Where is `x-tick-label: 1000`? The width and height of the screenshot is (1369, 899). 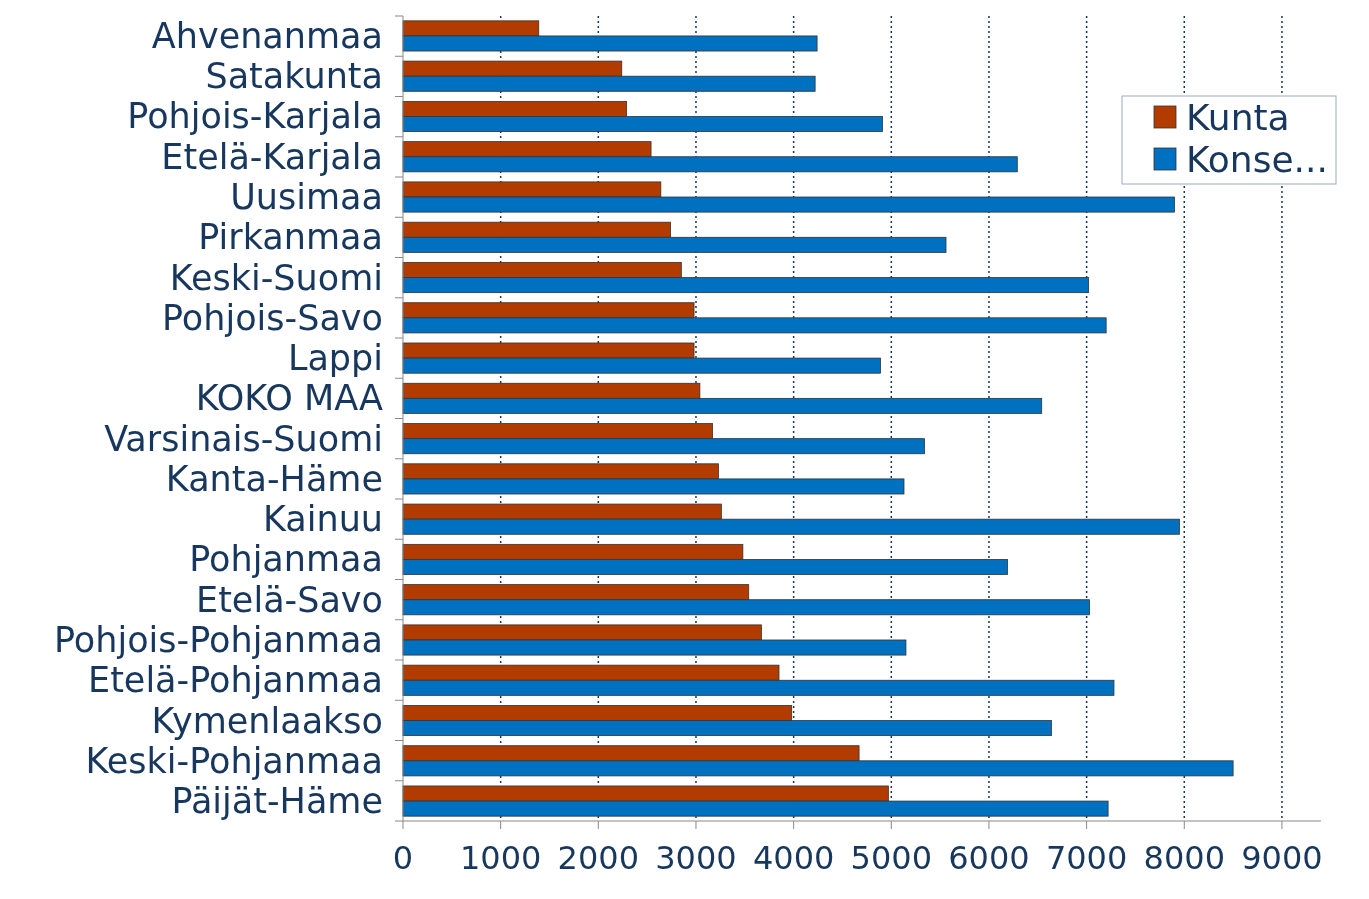 x-tick-label: 1000 is located at coordinates (500, 858).